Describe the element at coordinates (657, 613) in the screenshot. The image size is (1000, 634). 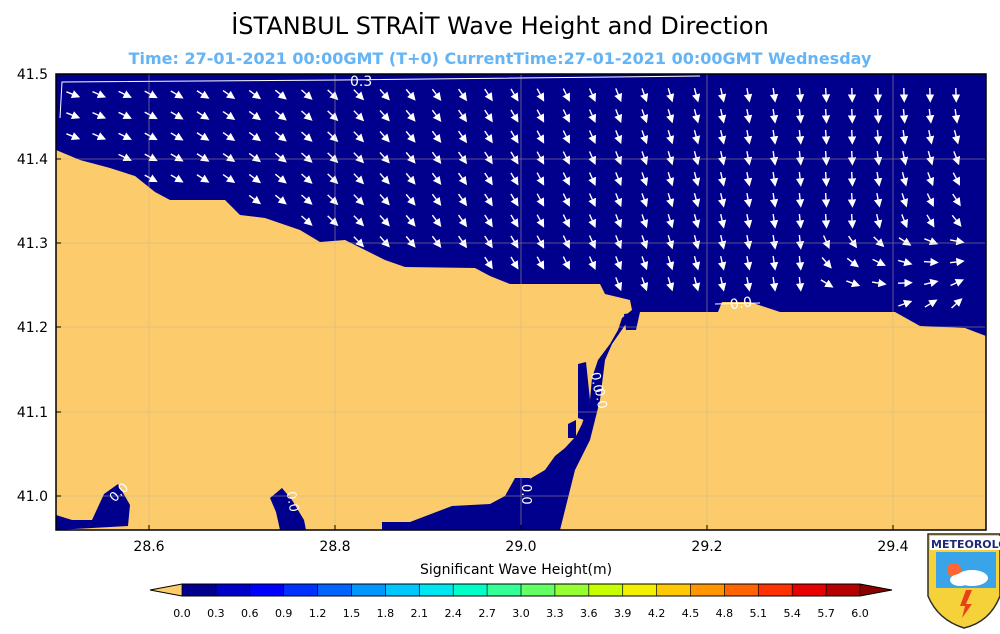
I see `colorbar-tick-label: 4.2` at that location.